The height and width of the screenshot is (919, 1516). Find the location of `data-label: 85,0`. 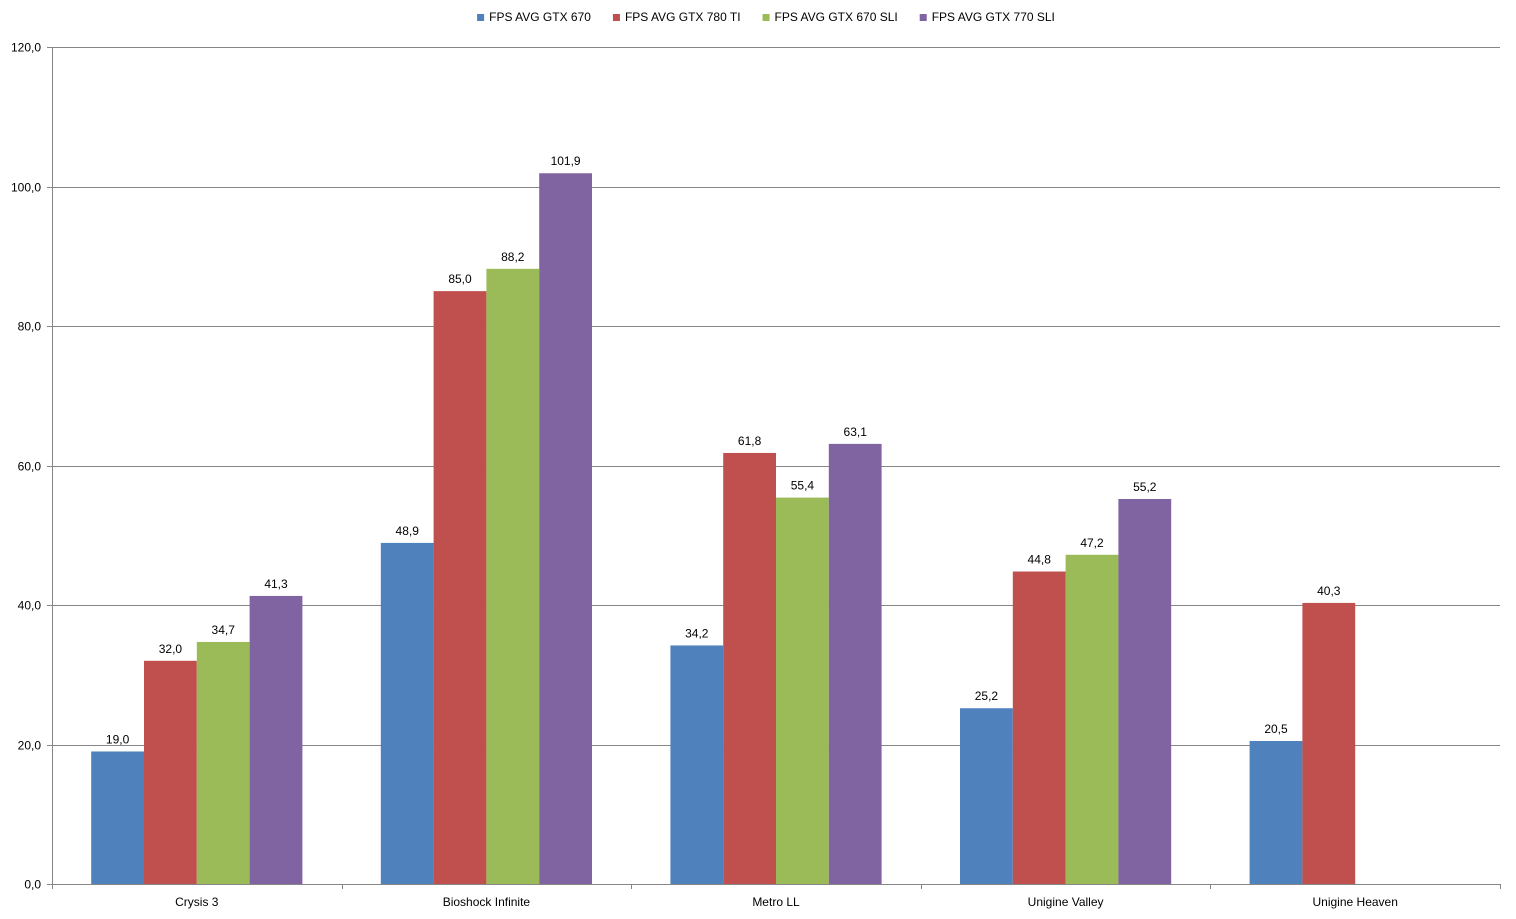

data-label: 85,0 is located at coordinates (460, 279).